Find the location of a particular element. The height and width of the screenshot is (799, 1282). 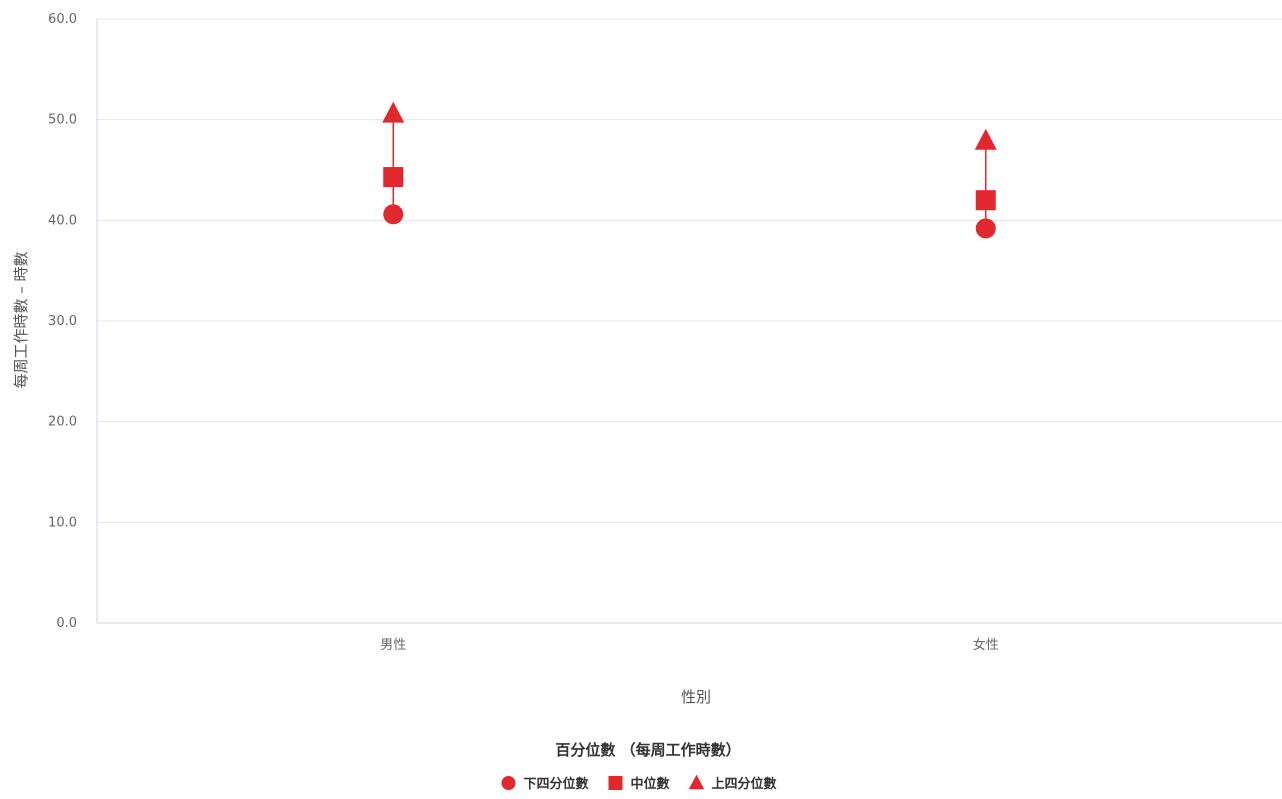

legend-marker-triangle is located at coordinates (696, 782).